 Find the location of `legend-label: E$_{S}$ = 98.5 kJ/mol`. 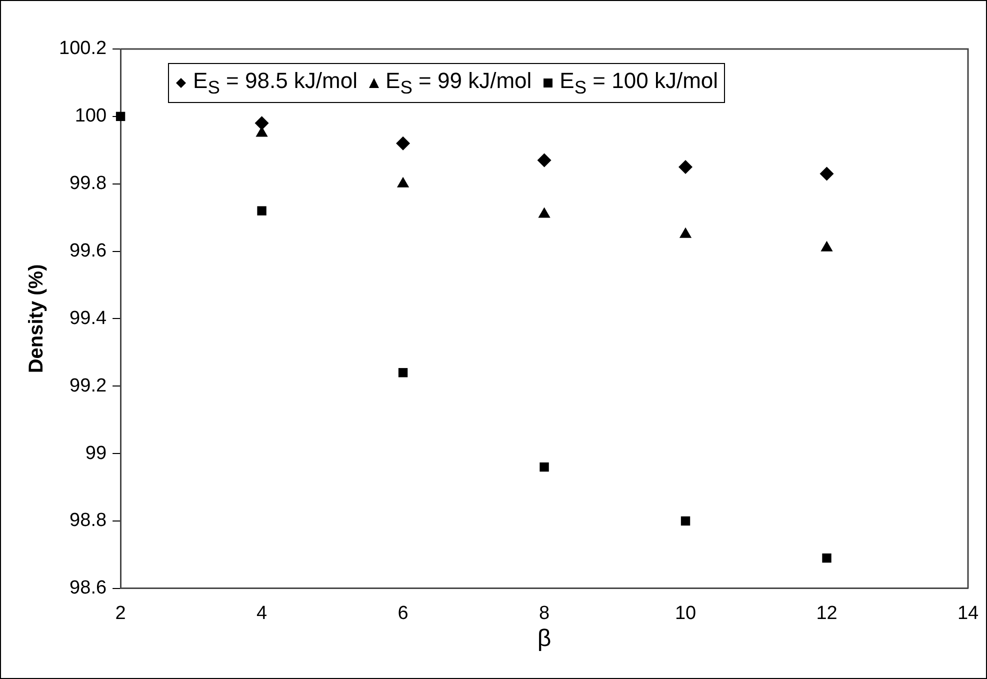

legend-label: E$_{S}$ = 98.5 kJ/mol is located at coordinates (275, 83).